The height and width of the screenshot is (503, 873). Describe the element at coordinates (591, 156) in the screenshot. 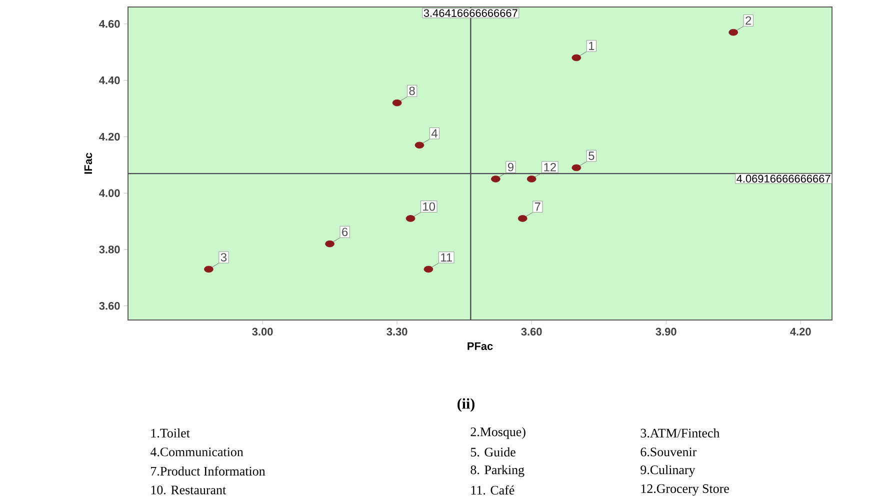

I see `annotation: 5` at that location.